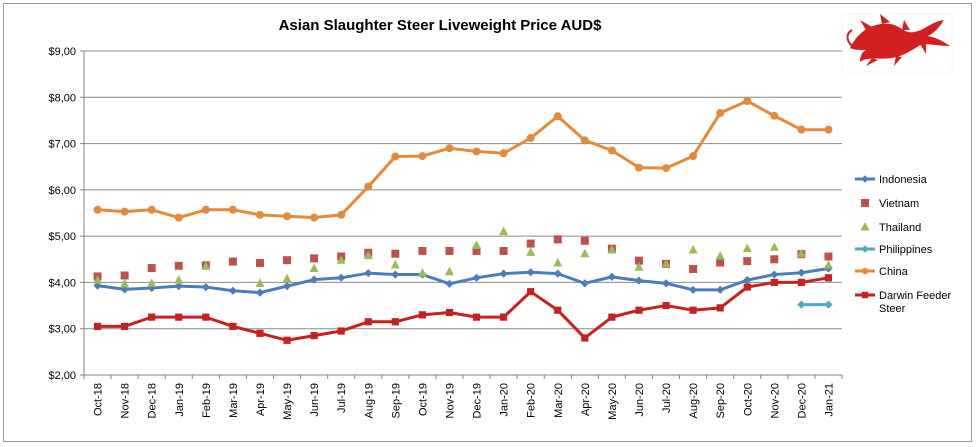 This screenshot has height=447, width=977. What do you see at coordinates (62, 330) in the screenshot?
I see `y-tick-label: $3,00` at bounding box center [62, 330].